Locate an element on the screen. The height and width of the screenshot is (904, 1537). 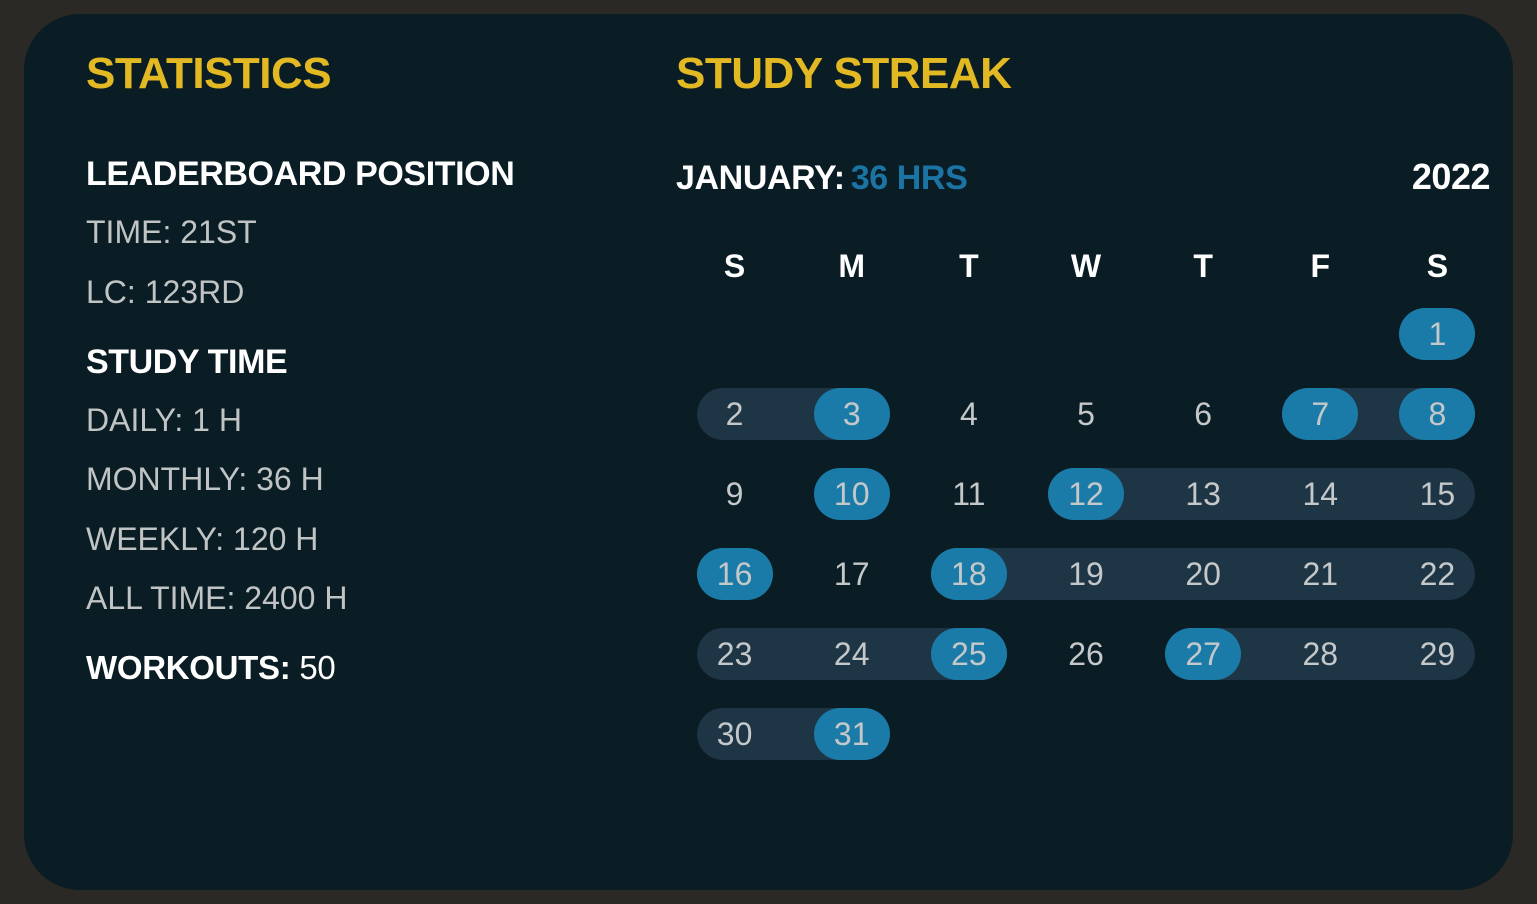
day-number: 31 is located at coordinates (851, 734).